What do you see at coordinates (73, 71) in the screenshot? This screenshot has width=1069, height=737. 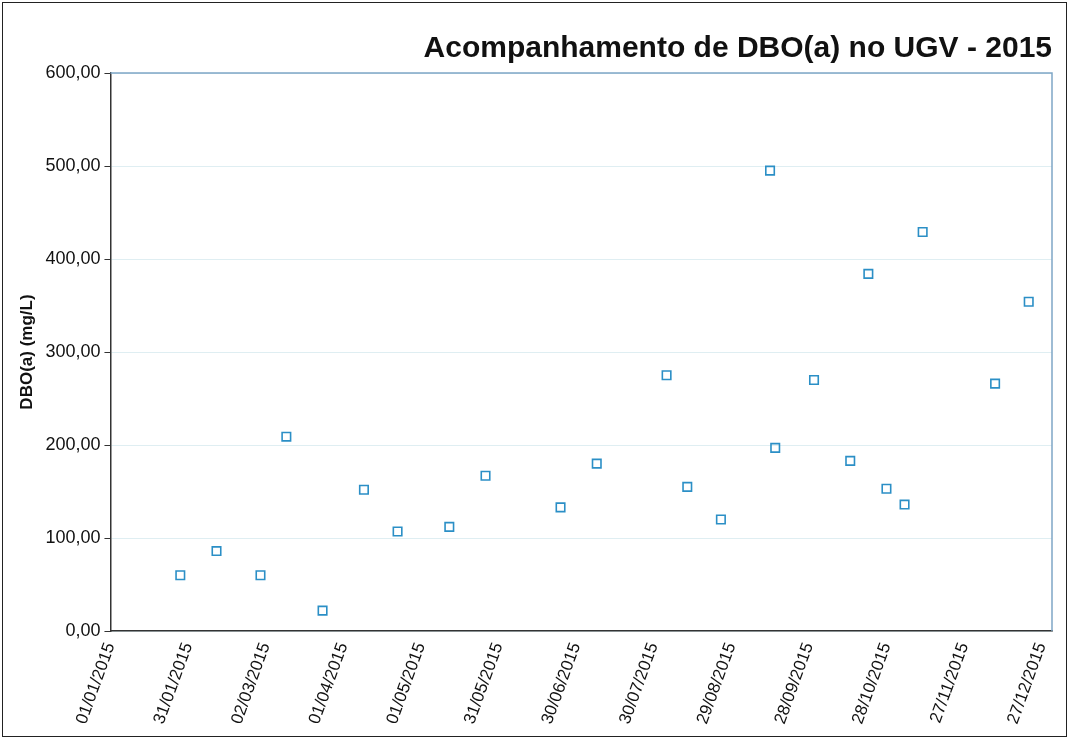 I see `y-tick-label: 600,00` at bounding box center [73, 71].